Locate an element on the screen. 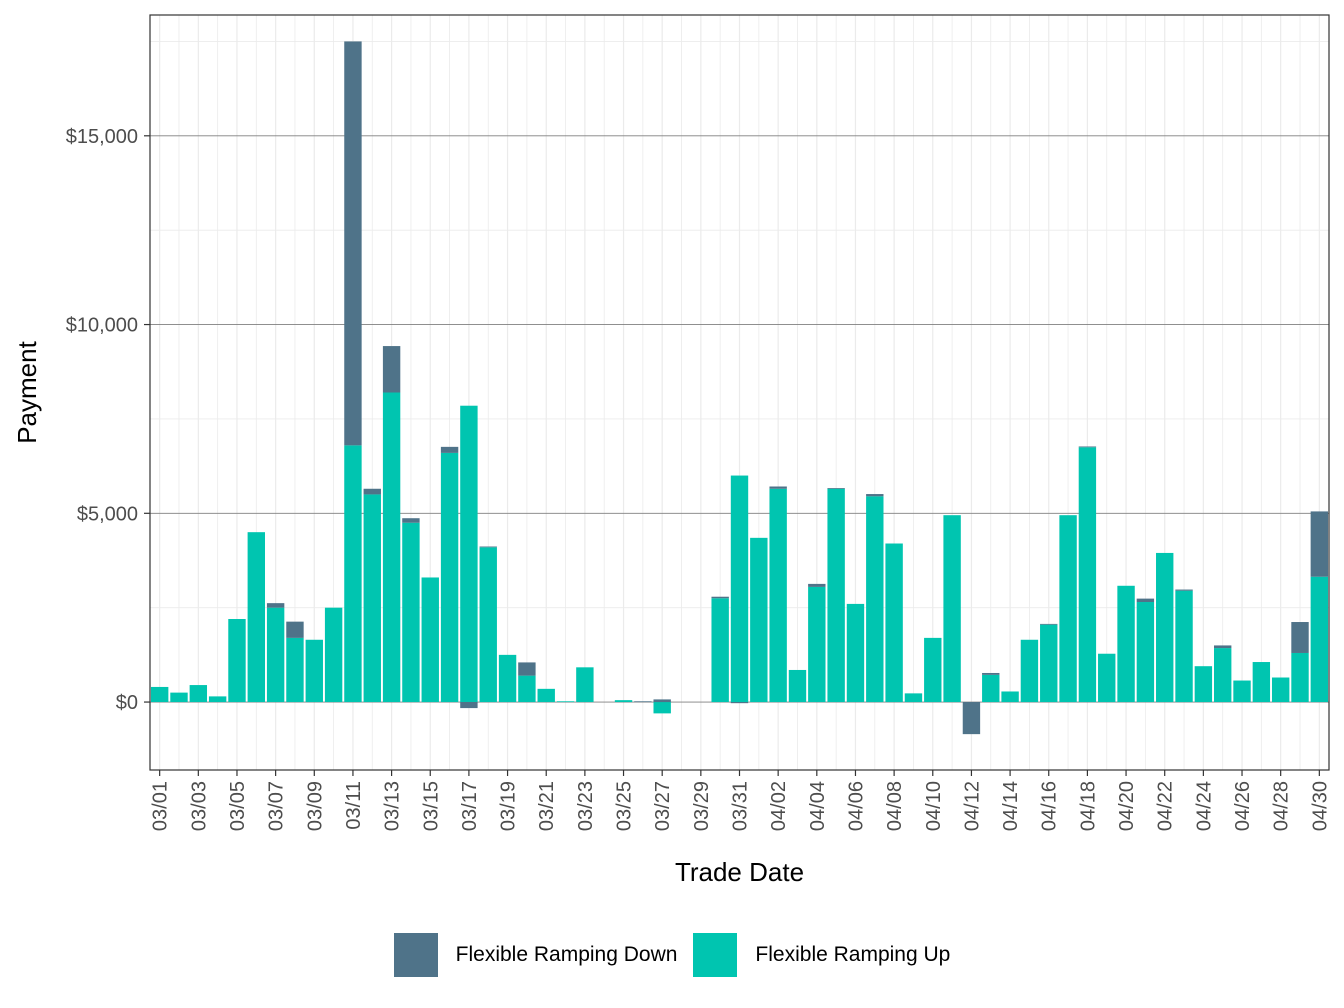  y-axis-title: Payment is located at coordinates (27, 391).